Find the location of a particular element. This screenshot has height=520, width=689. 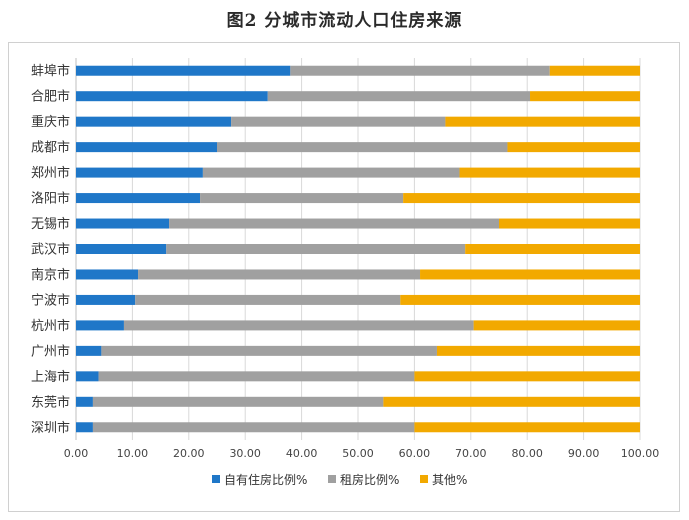

chart-title: 图2 分城市流动人口住房来源 is located at coordinates (344, 21).